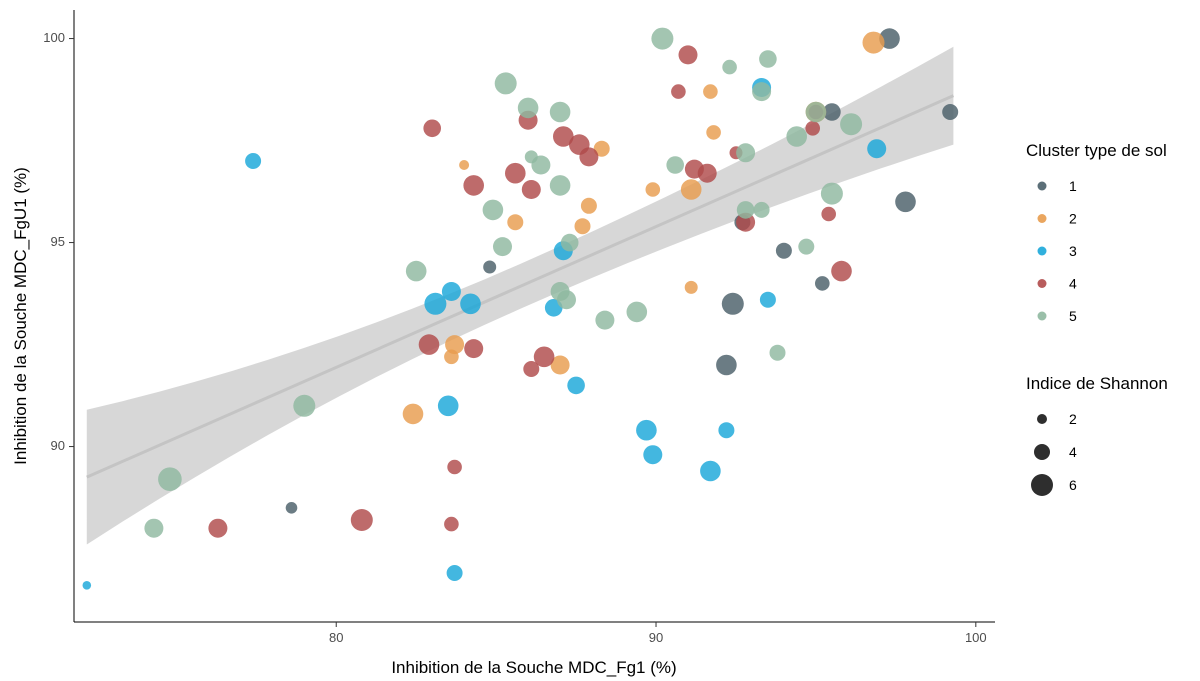 The image size is (1200, 681). I want to click on legend-shannon-label: 4, so click(1073, 452).